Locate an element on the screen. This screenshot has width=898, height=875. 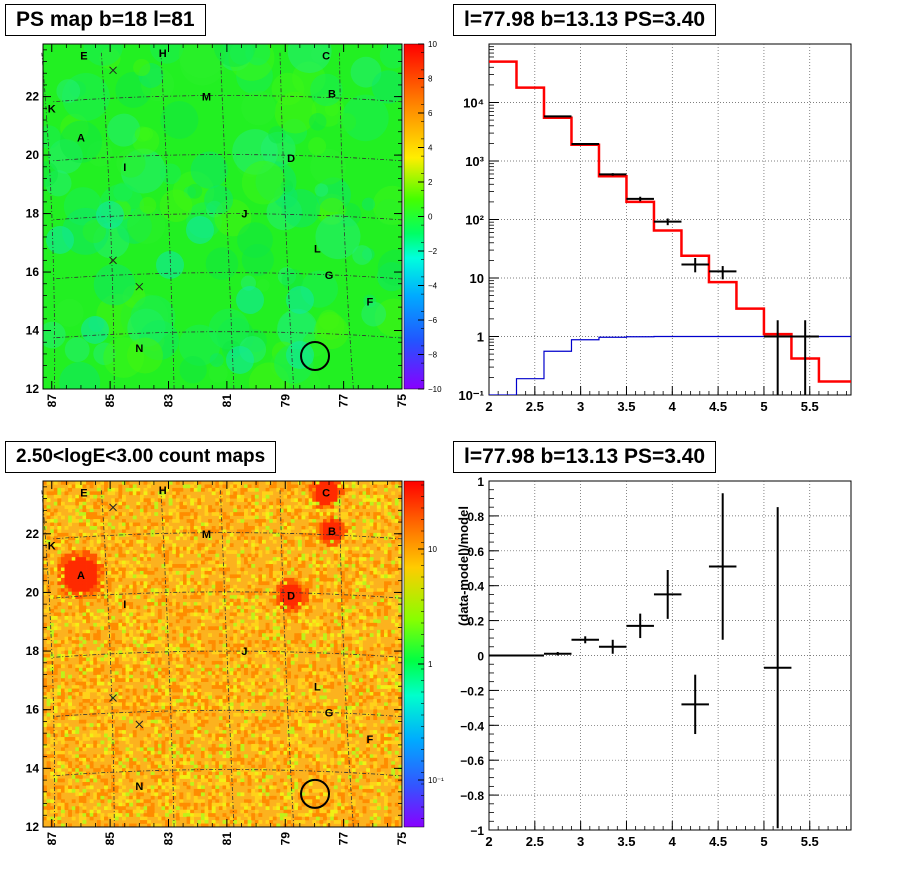
colorbar-tick-label: −10 is located at coordinates (435, 389).